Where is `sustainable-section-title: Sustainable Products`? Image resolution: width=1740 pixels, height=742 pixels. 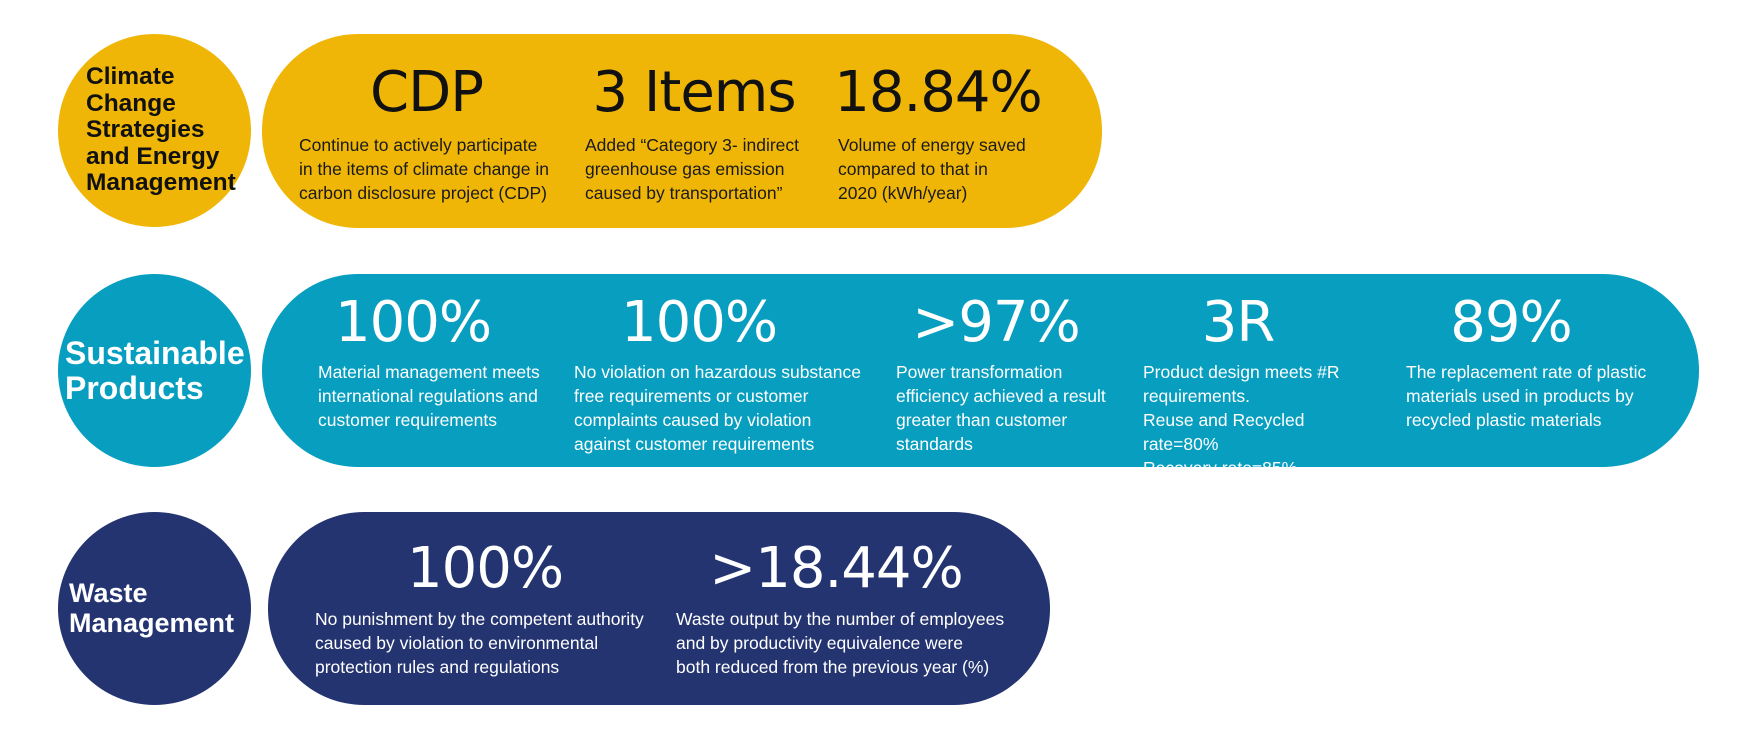
sustainable-section-title: Sustainable Products is located at coordinates (155, 370).